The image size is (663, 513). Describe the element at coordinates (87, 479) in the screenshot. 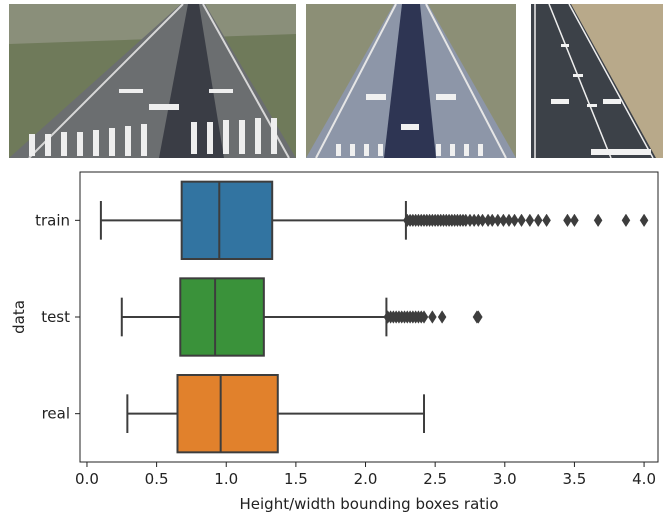

I see `x-tick-label: 0.0` at that location.